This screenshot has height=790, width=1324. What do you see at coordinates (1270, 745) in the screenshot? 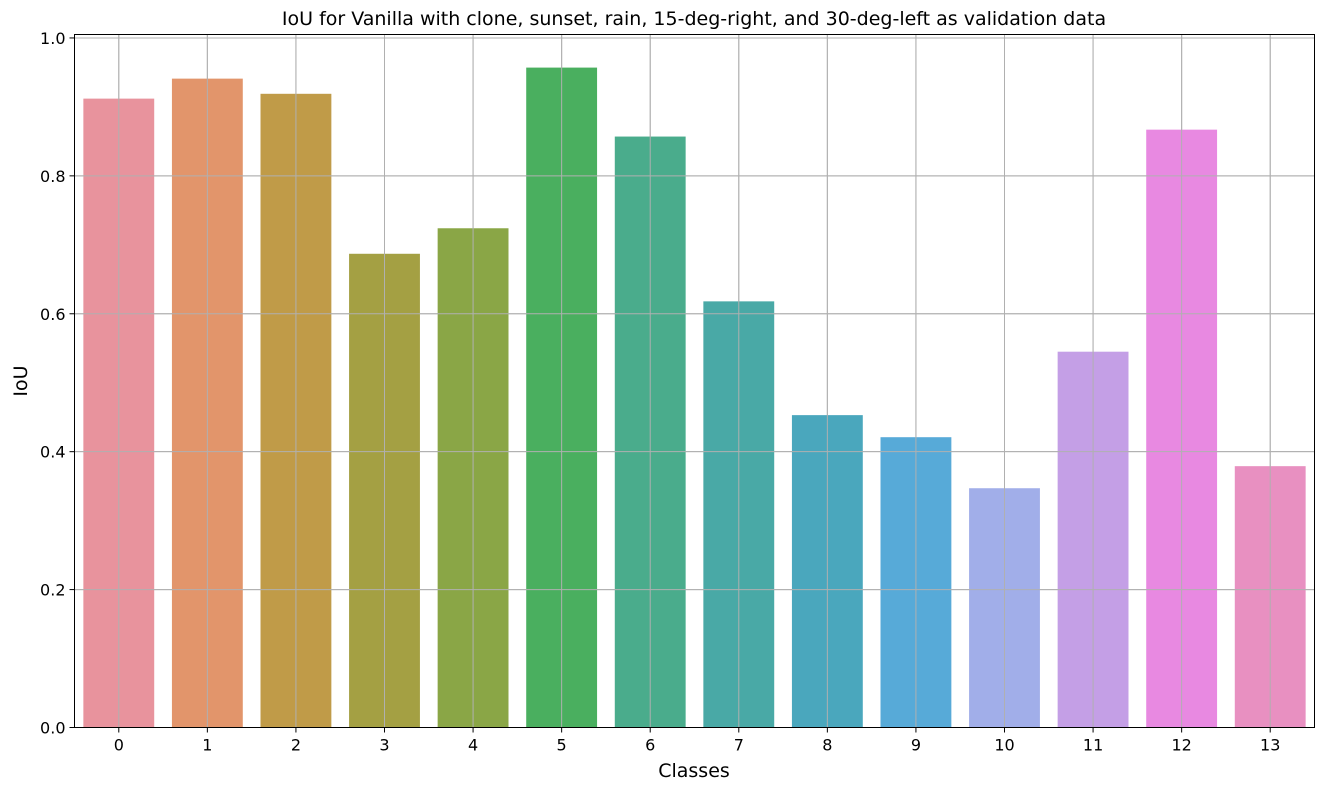
I see `x-tick-label: 13` at bounding box center [1270, 745].